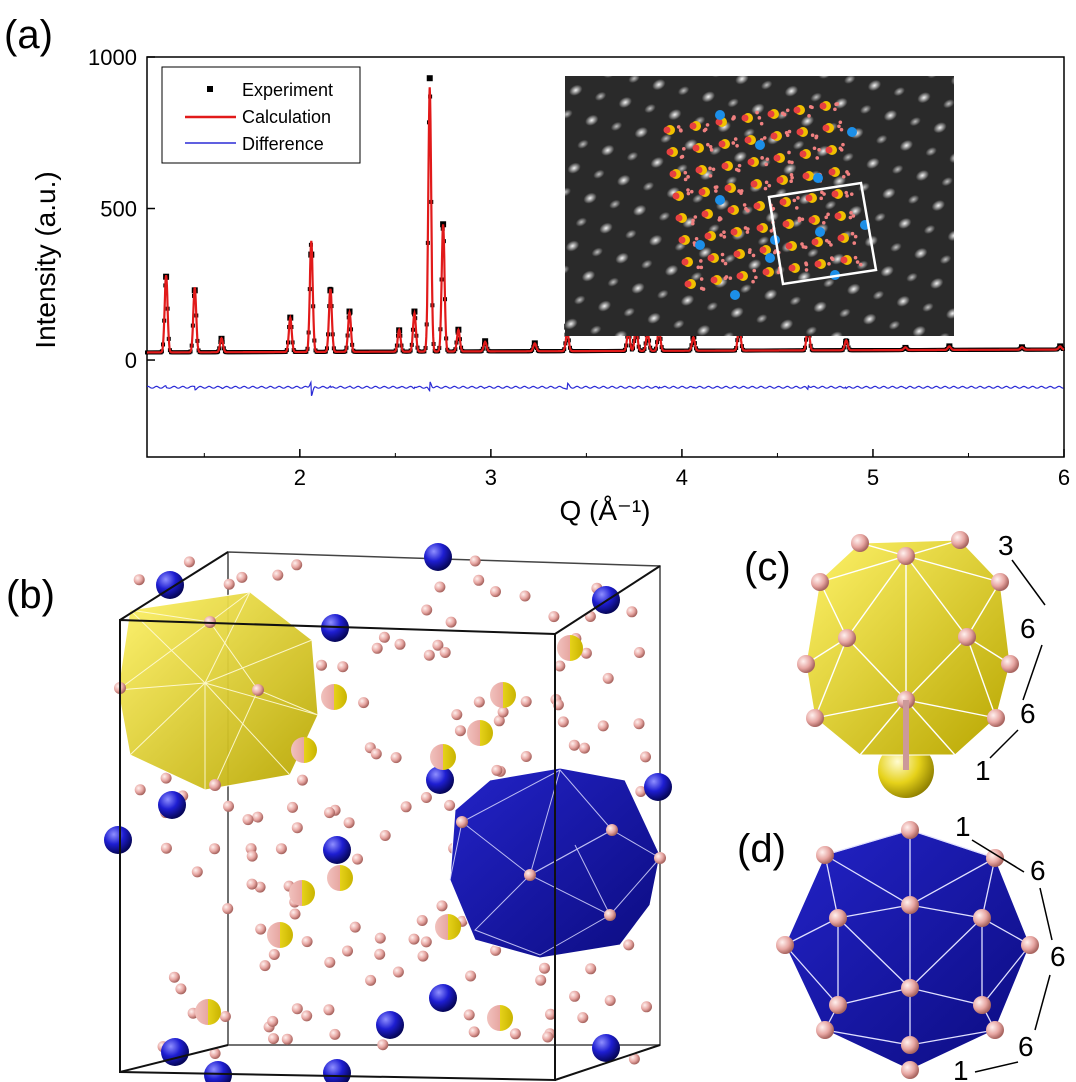  What do you see at coordinates (45, 259) in the screenshot?
I see `y-axis-title: Intensity (a.u.)` at bounding box center [45, 259].